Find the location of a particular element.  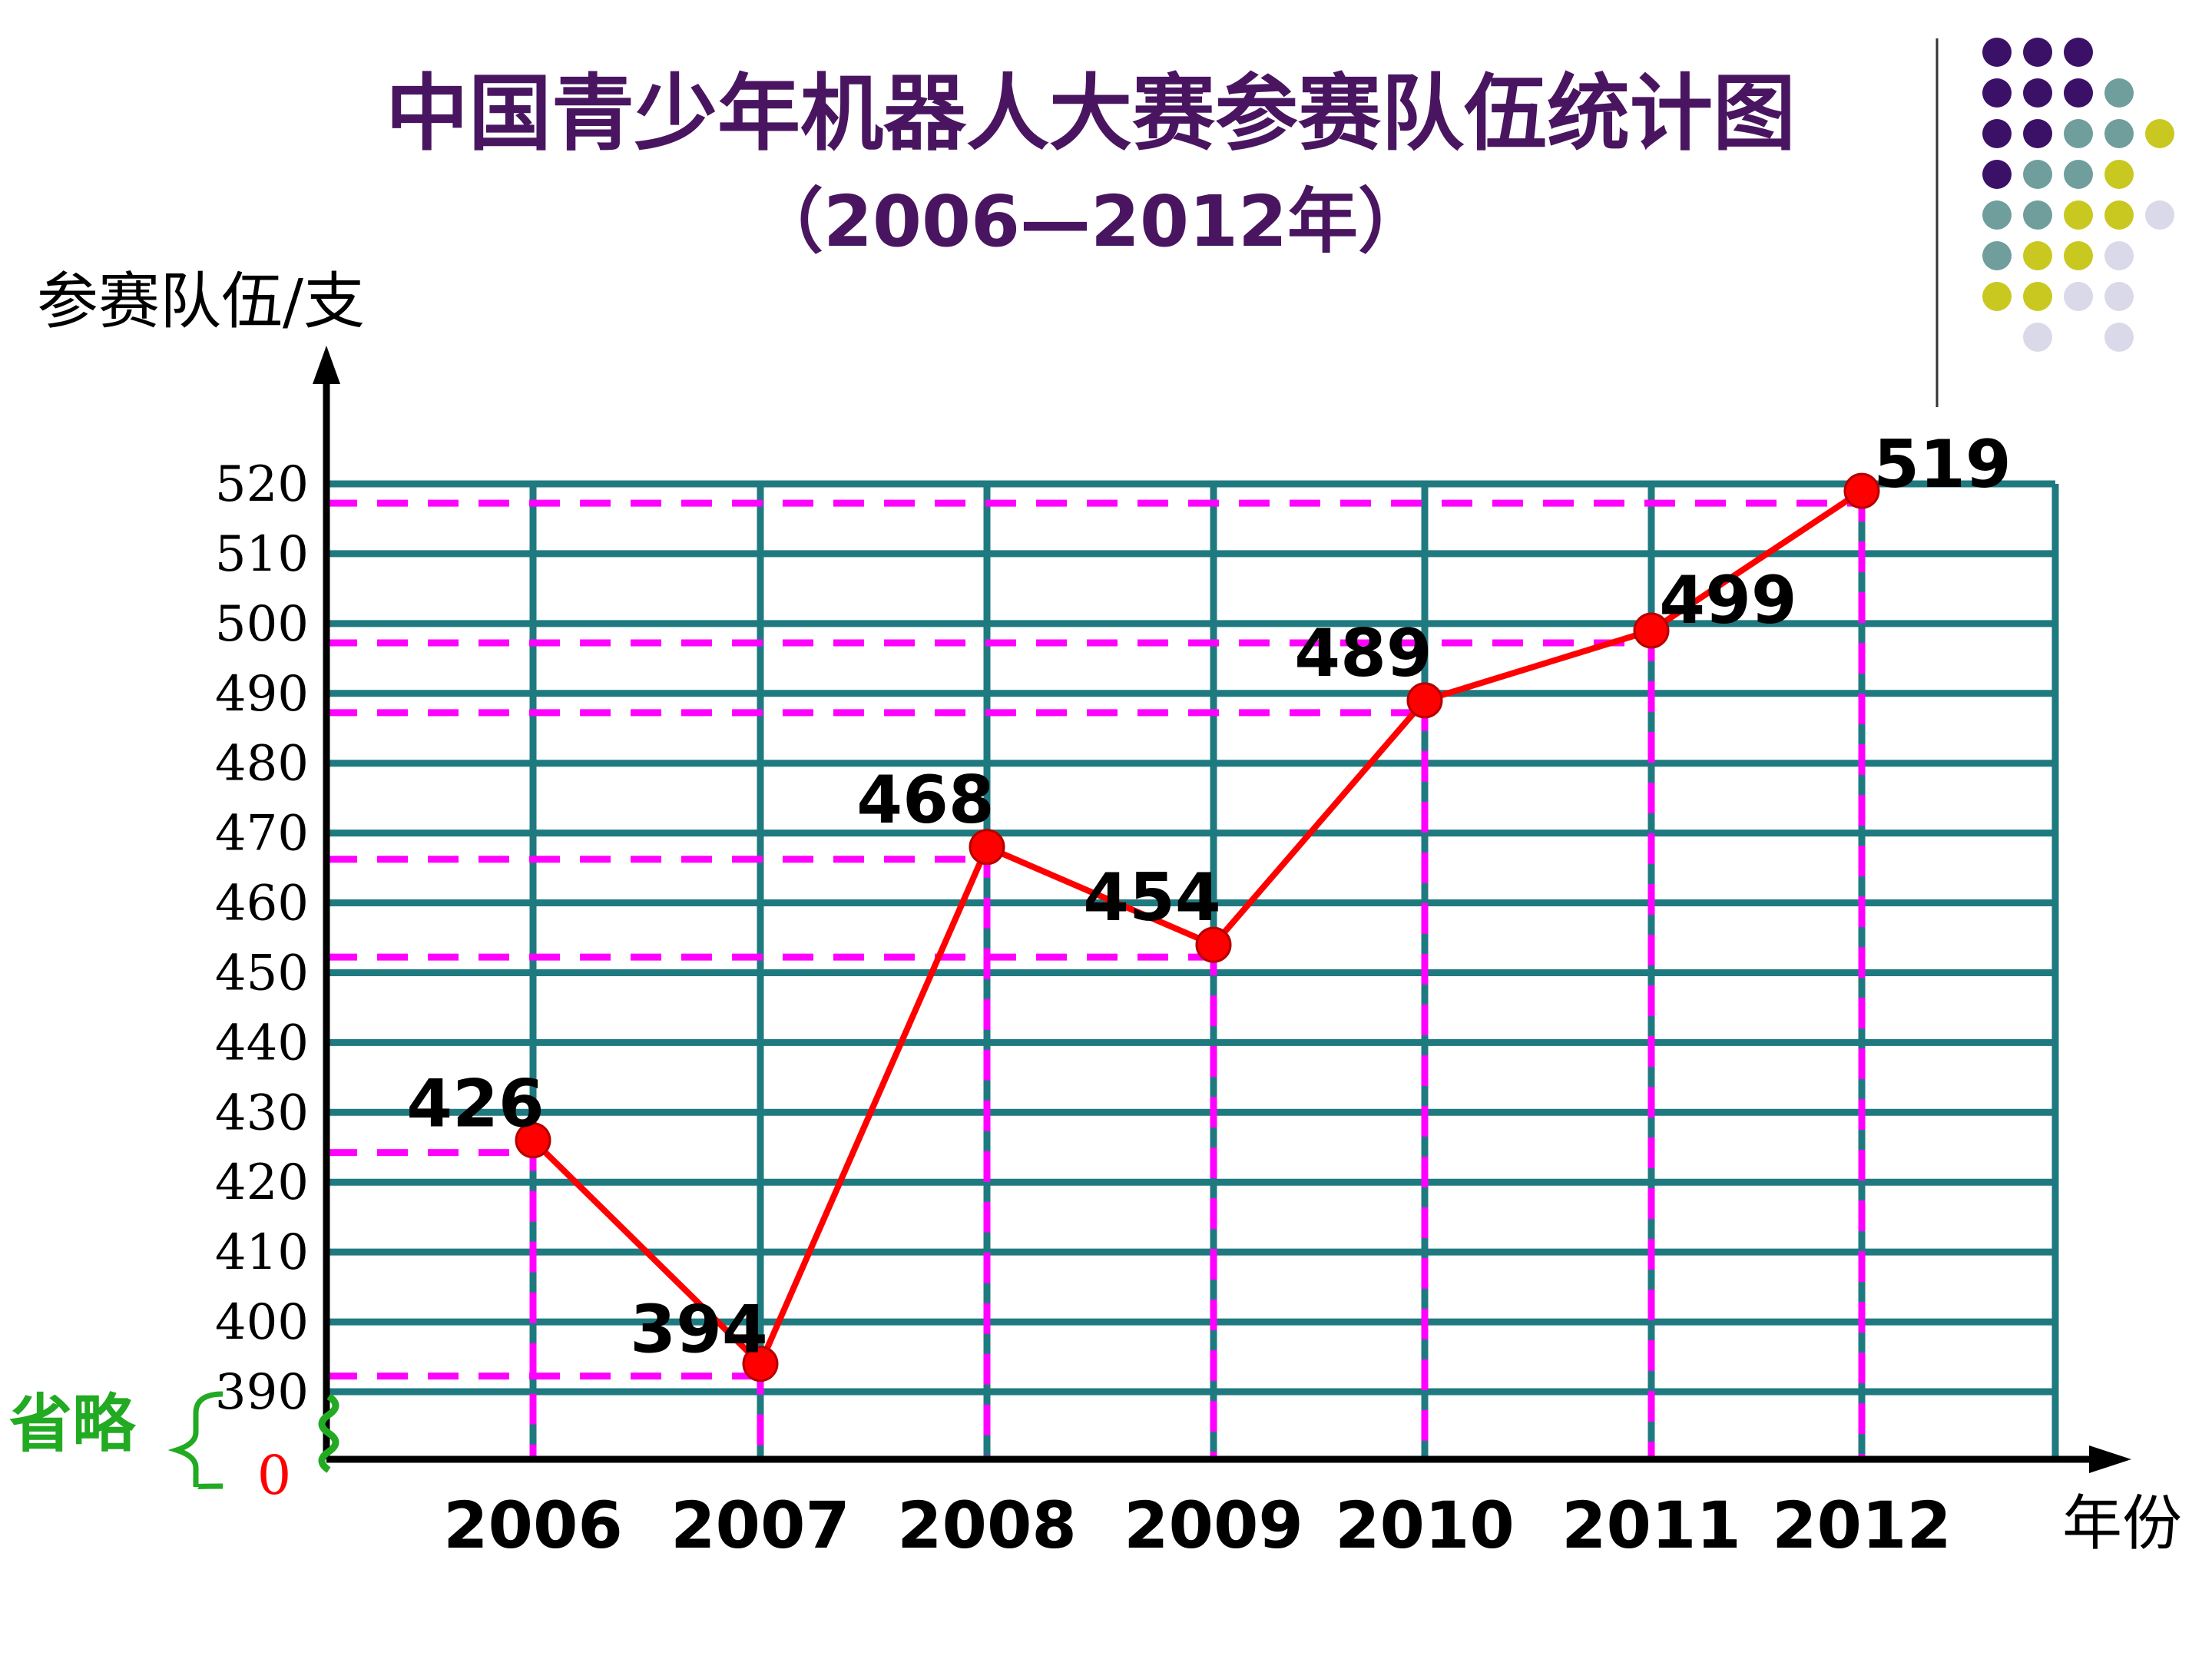

y-tick-label: 520 is located at coordinates (262, 484).